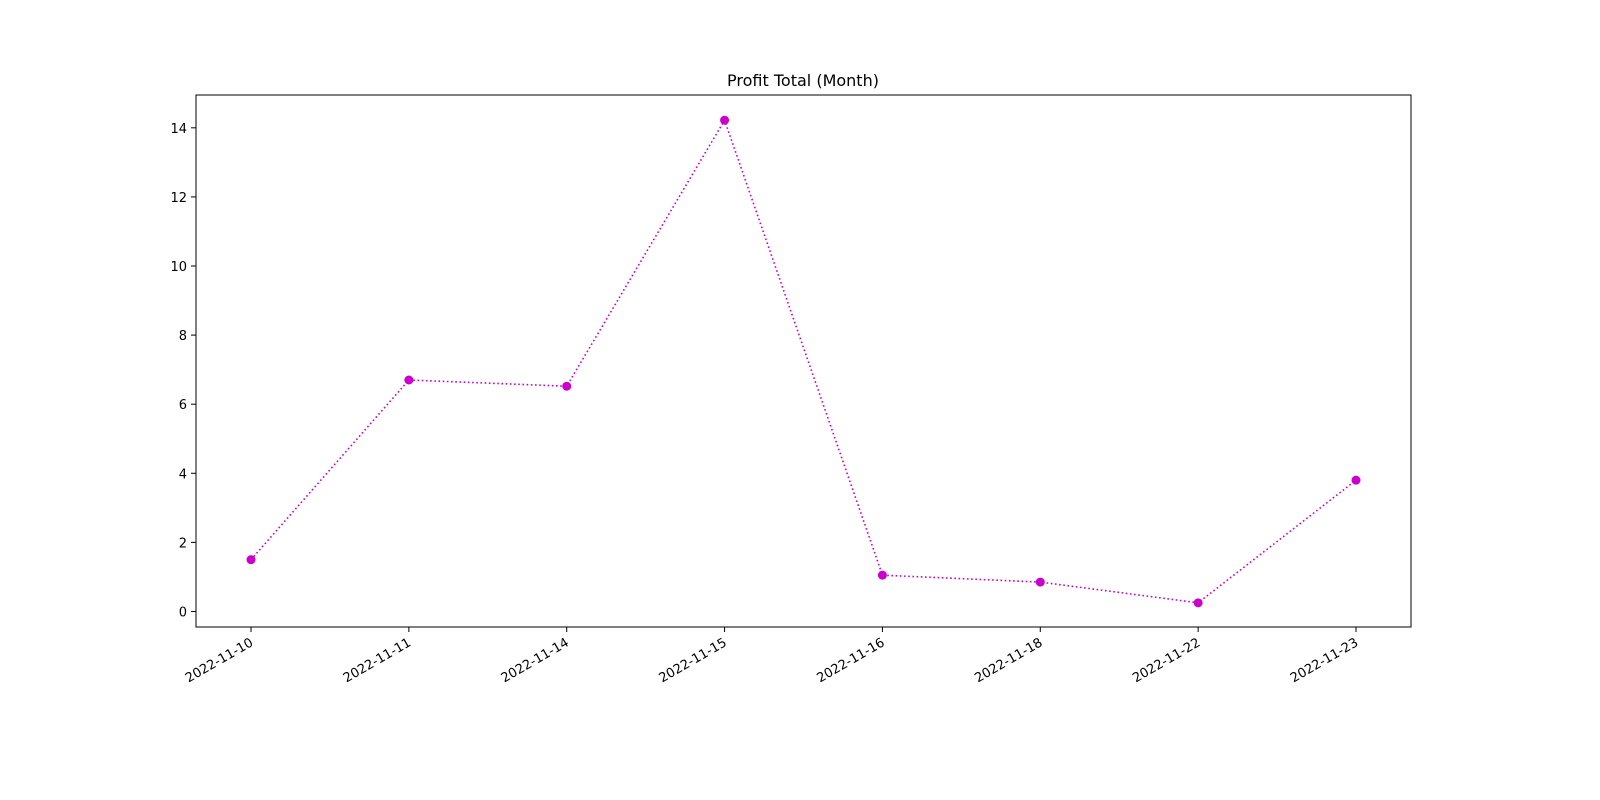  Describe the element at coordinates (183, 336) in the screenshot. I see `y-tick-label: 8` at that location.